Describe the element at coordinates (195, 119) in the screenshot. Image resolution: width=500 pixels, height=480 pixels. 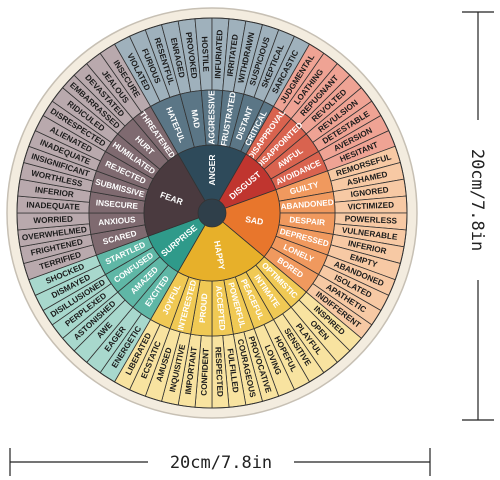
I see `middle-emotion-label: MAD` at that location.